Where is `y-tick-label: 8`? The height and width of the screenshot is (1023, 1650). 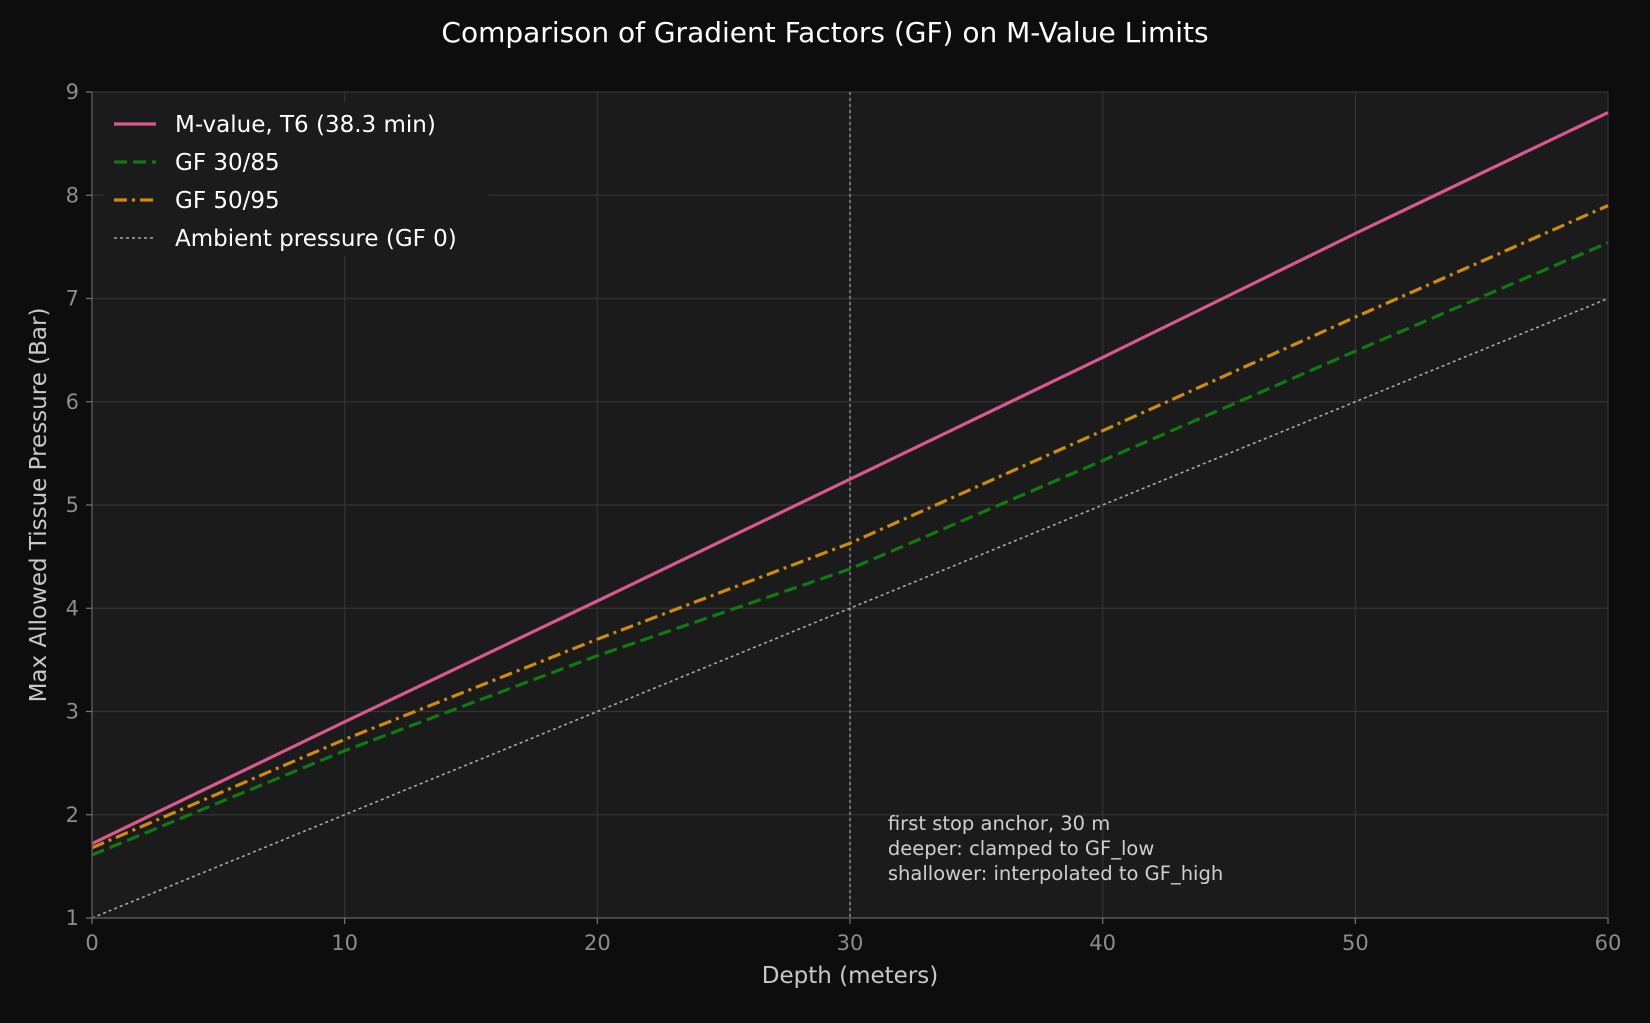
y-tick-label: 8 is located at coordinates (72, 195).